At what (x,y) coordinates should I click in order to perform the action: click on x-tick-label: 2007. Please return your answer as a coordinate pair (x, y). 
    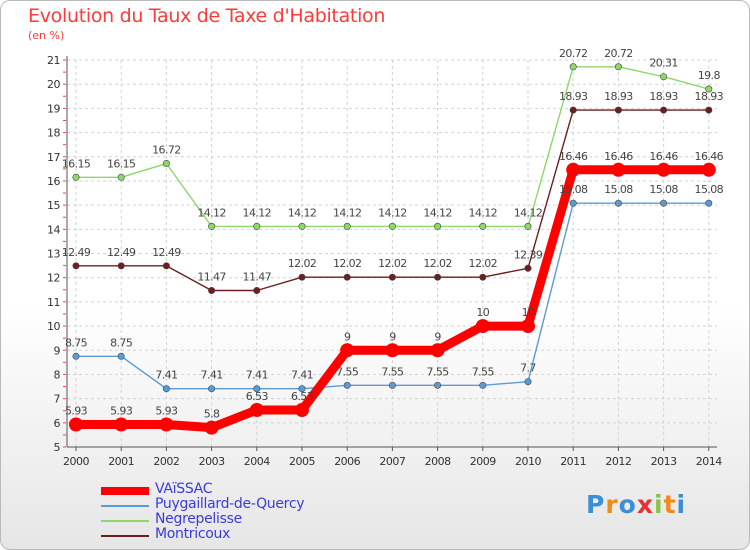
    Looking at the image, I should click on (392, 461).